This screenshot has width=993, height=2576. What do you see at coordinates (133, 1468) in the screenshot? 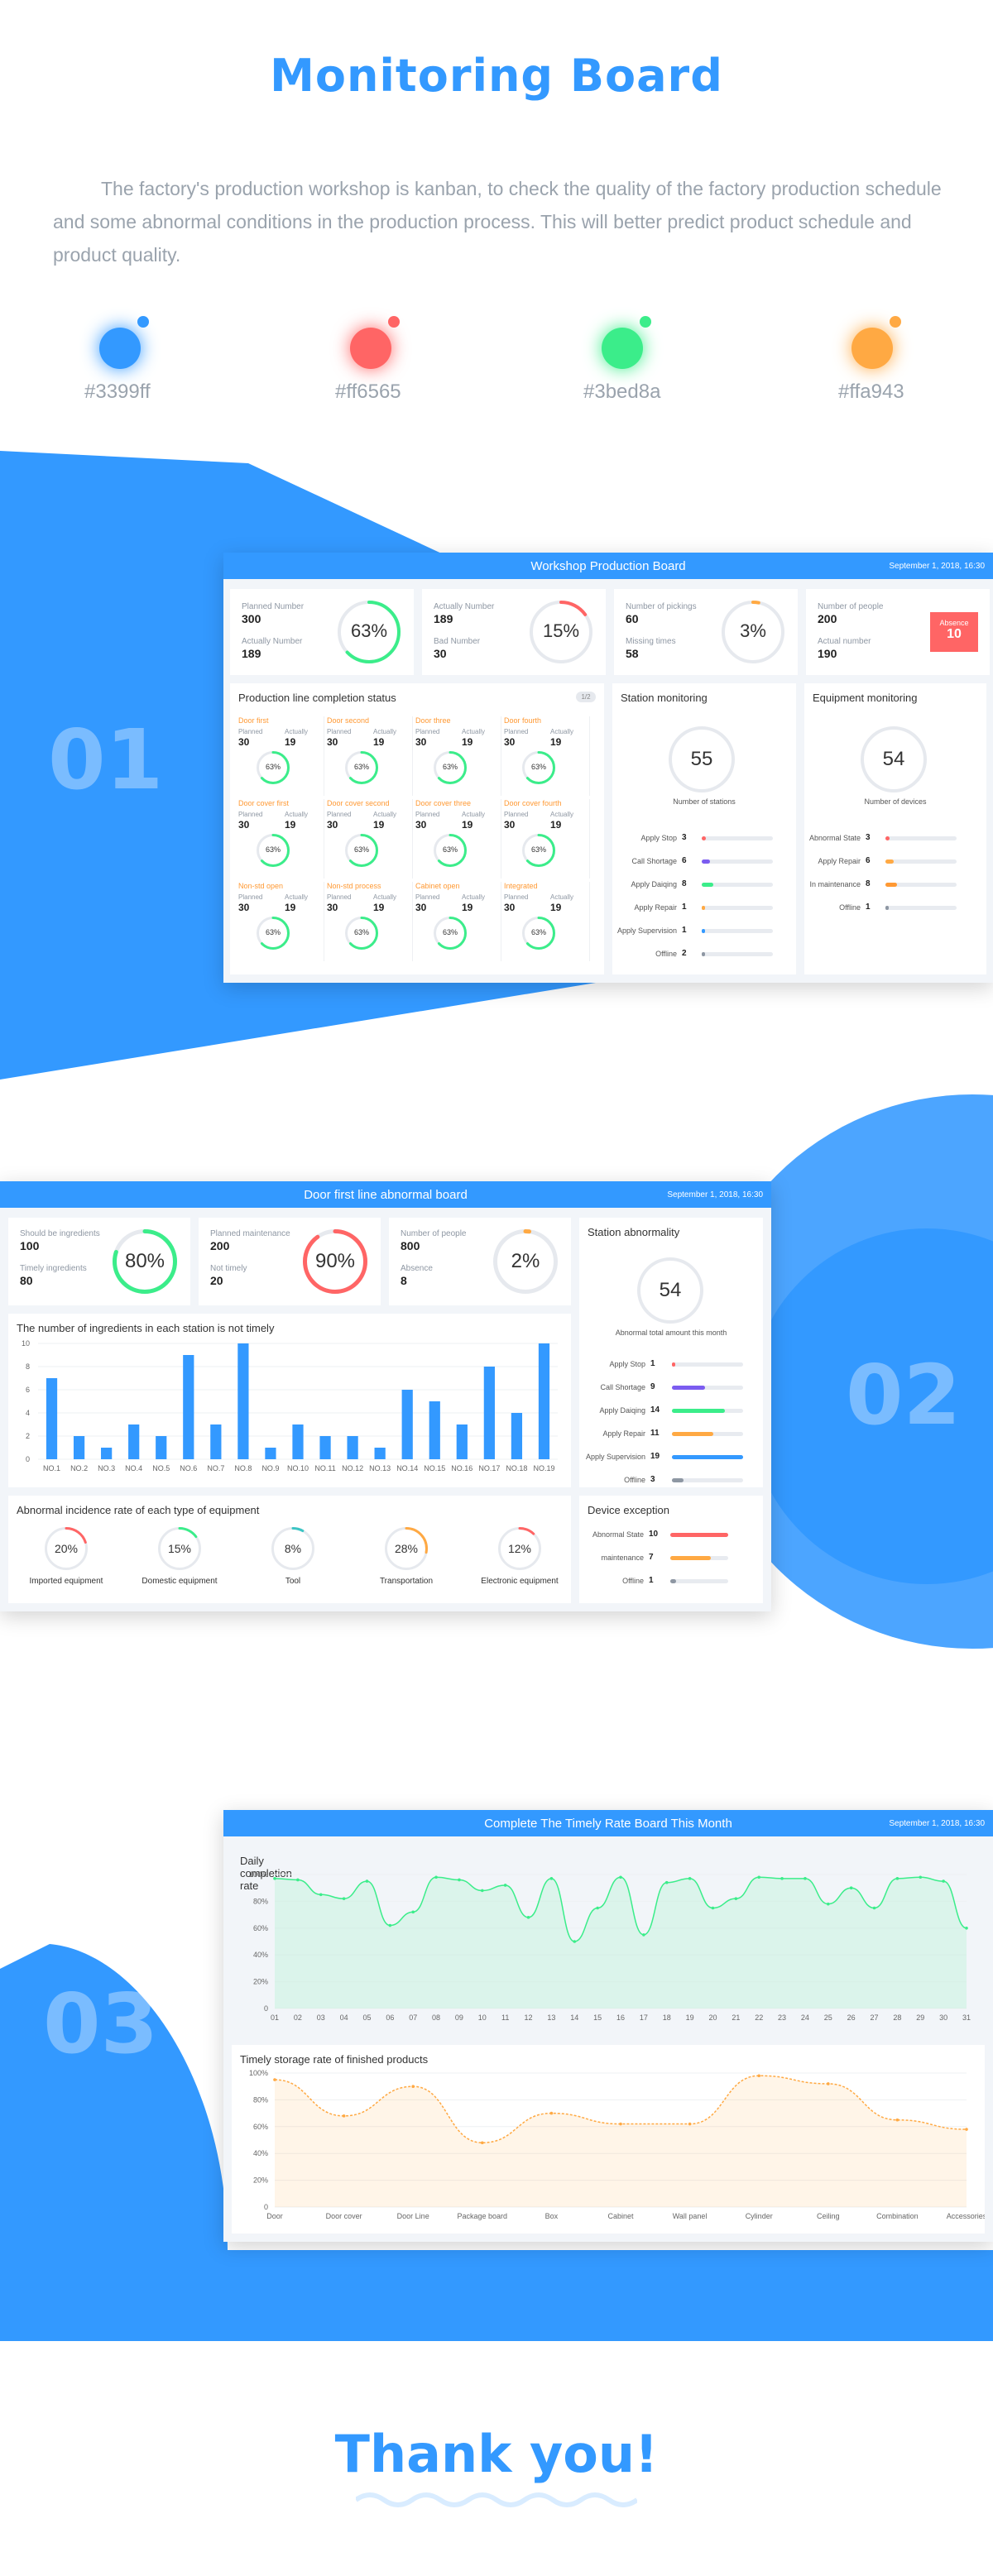
I see `x-tick-label: NO.4` at bounding box center [133, 1468].